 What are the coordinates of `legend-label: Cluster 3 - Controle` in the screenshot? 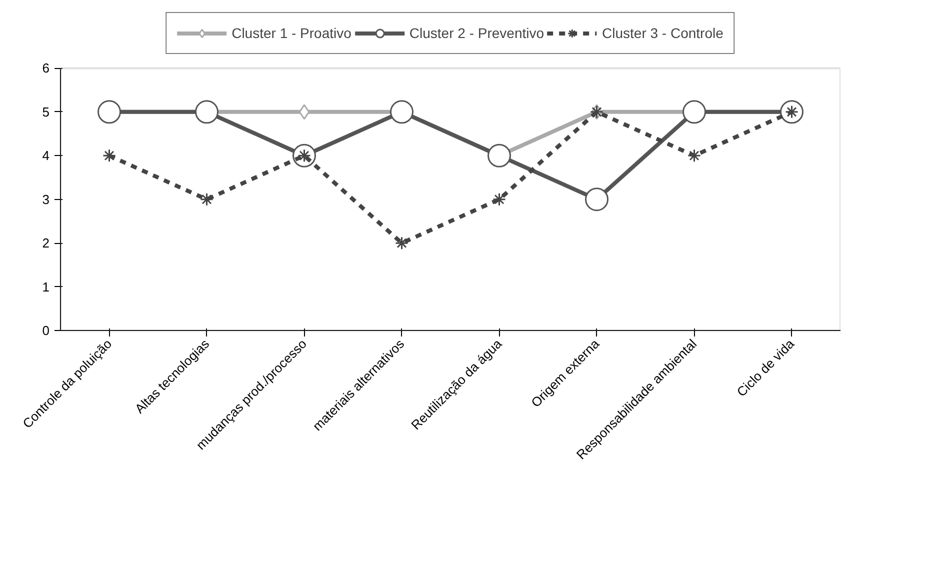 It's located at (663, 33).